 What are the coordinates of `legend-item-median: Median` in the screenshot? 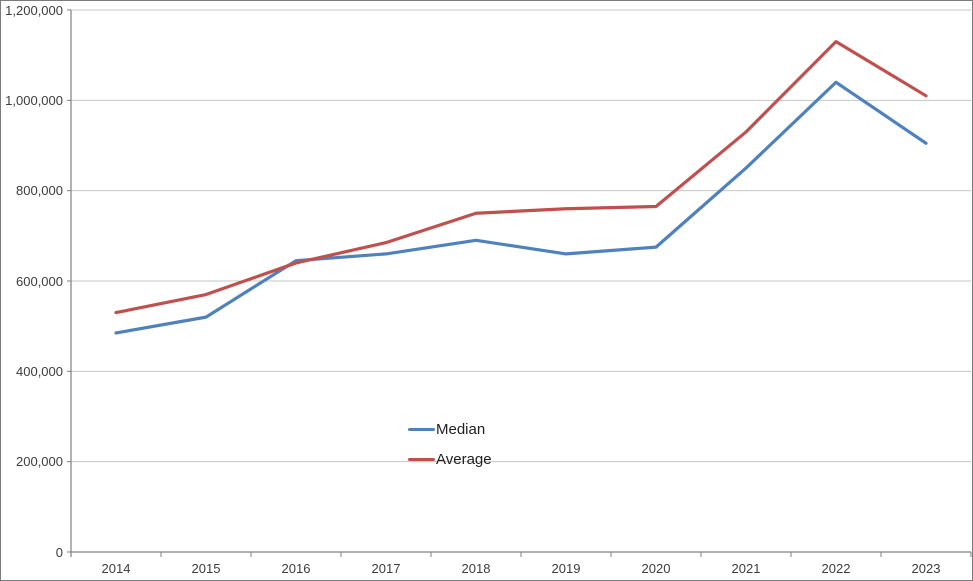 It's located at (450, 429).